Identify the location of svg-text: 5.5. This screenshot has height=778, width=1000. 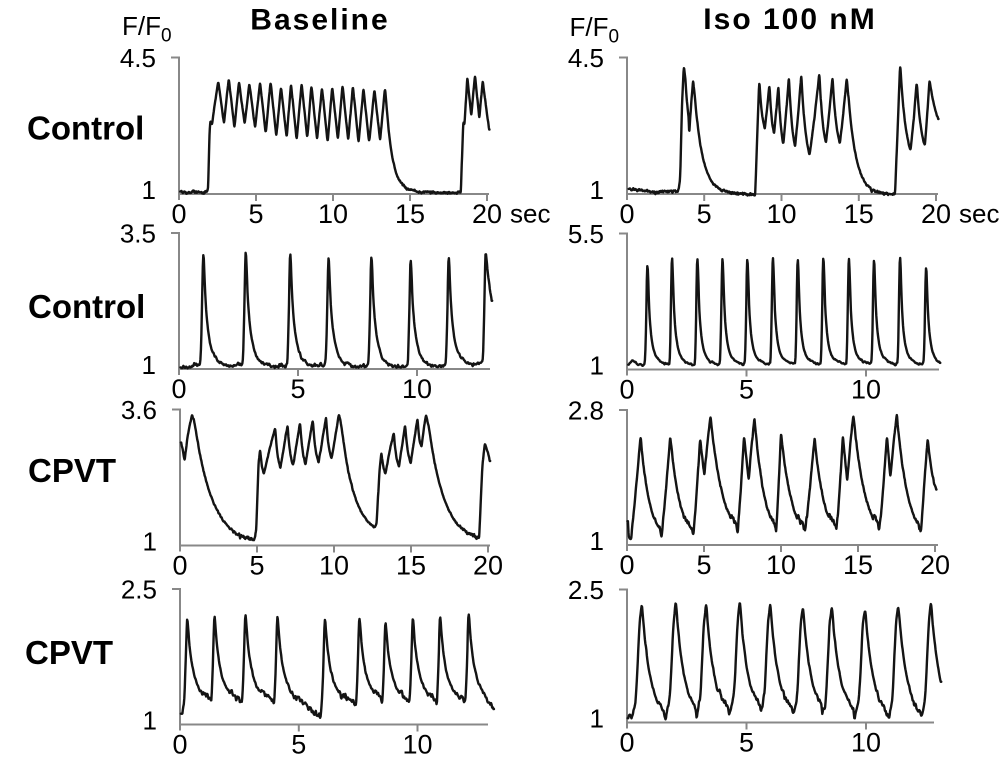
(586, 234).